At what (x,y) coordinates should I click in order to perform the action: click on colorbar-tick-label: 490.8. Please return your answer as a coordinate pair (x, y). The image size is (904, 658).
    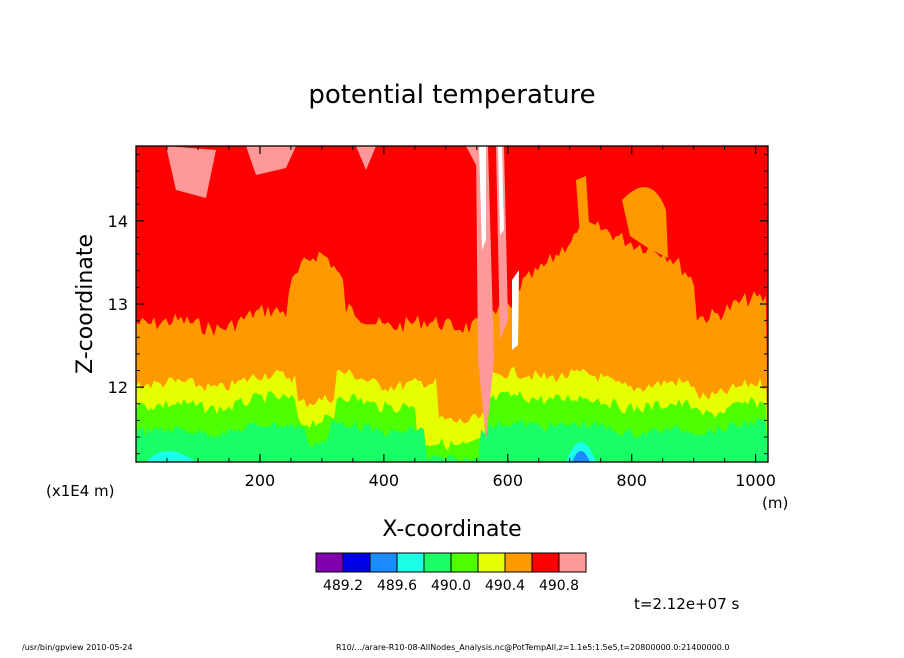
    Looking at the image, I should click on (559, 586).